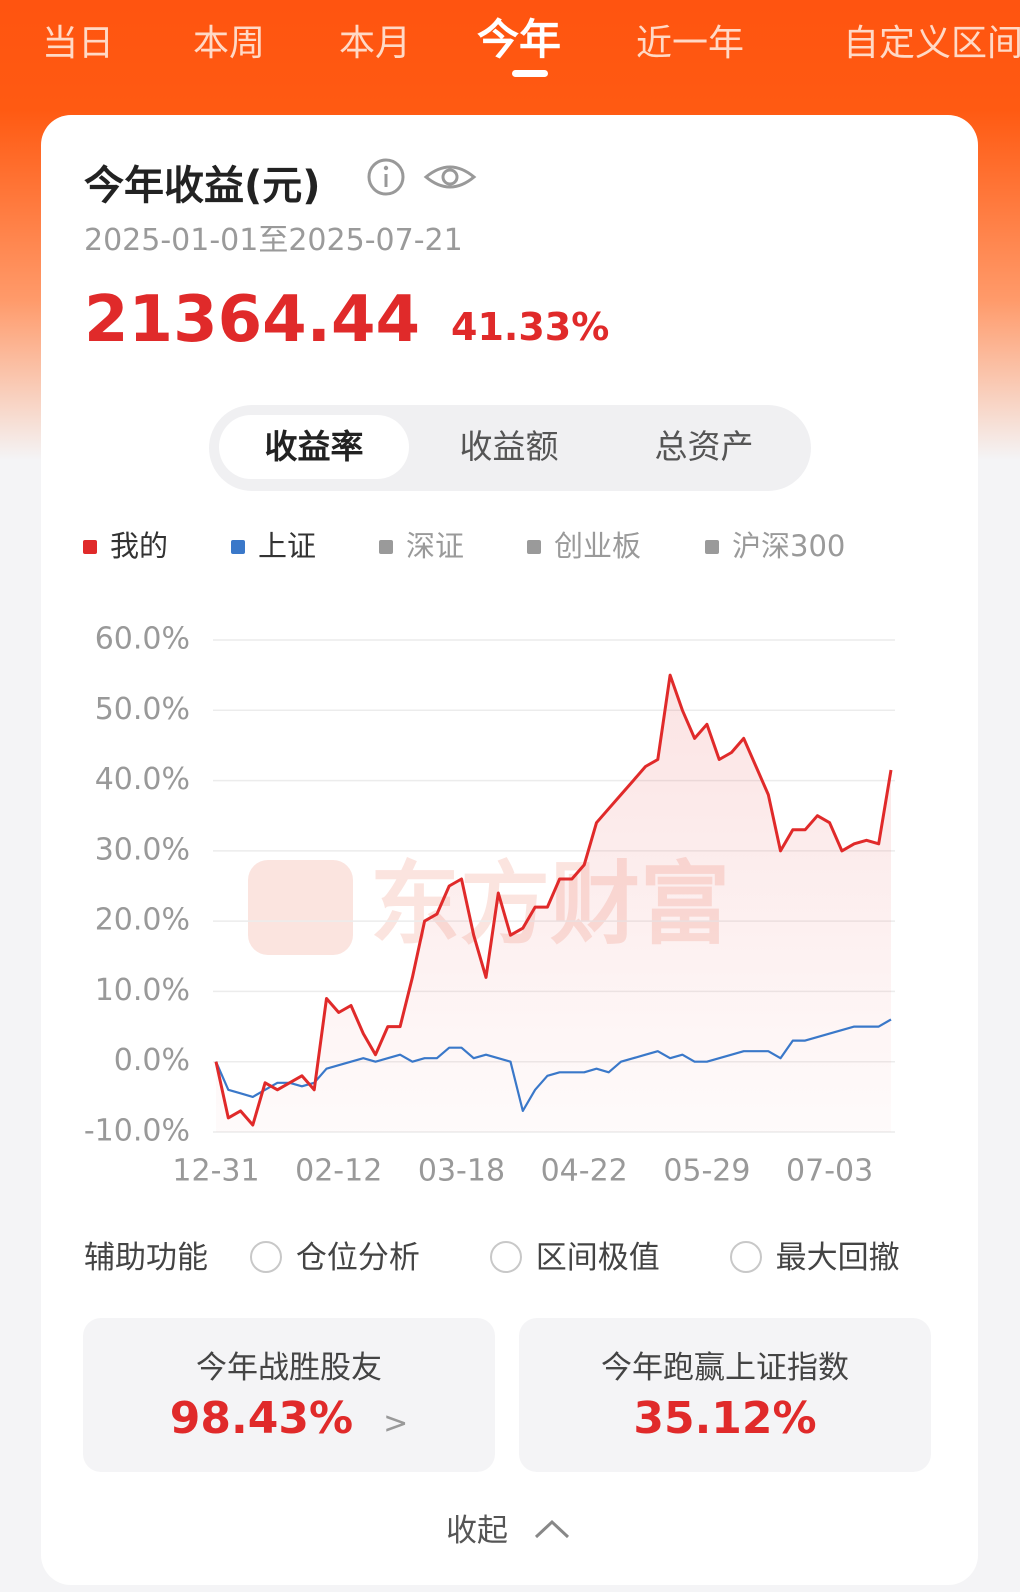  I want to click on y-tick-label: 0.0%, so click(152, 1060).